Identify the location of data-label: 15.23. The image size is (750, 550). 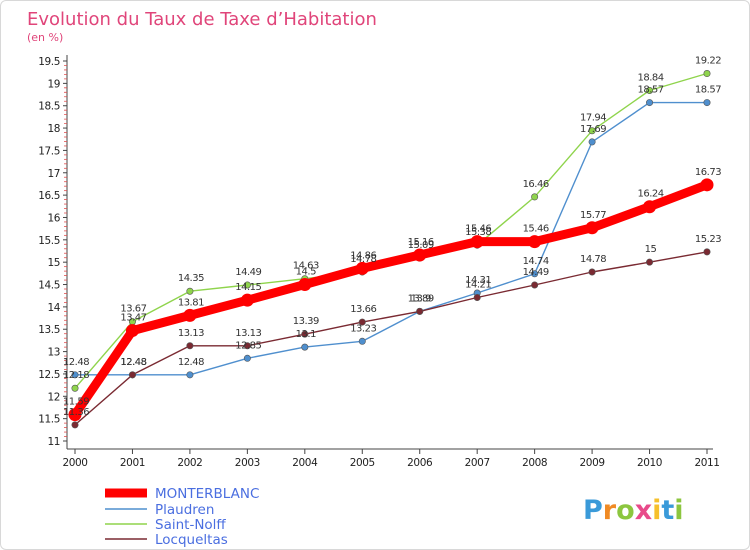
(708, 239).